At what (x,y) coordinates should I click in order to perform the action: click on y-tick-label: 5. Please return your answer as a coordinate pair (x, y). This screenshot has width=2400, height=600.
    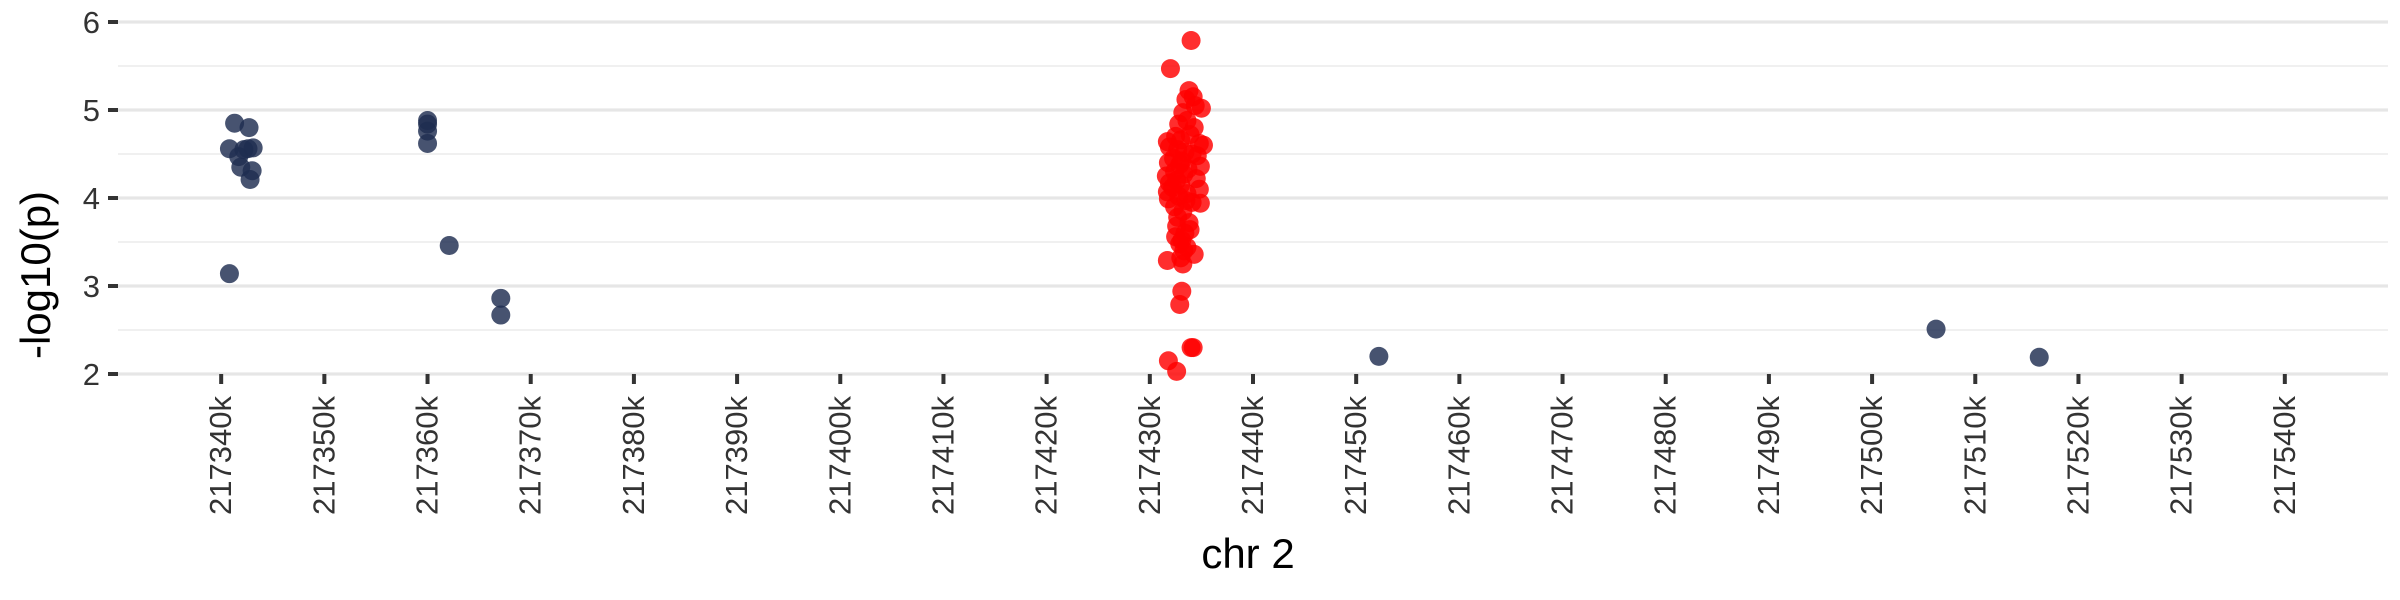
    Looking at the image, I should click on (91, 110).